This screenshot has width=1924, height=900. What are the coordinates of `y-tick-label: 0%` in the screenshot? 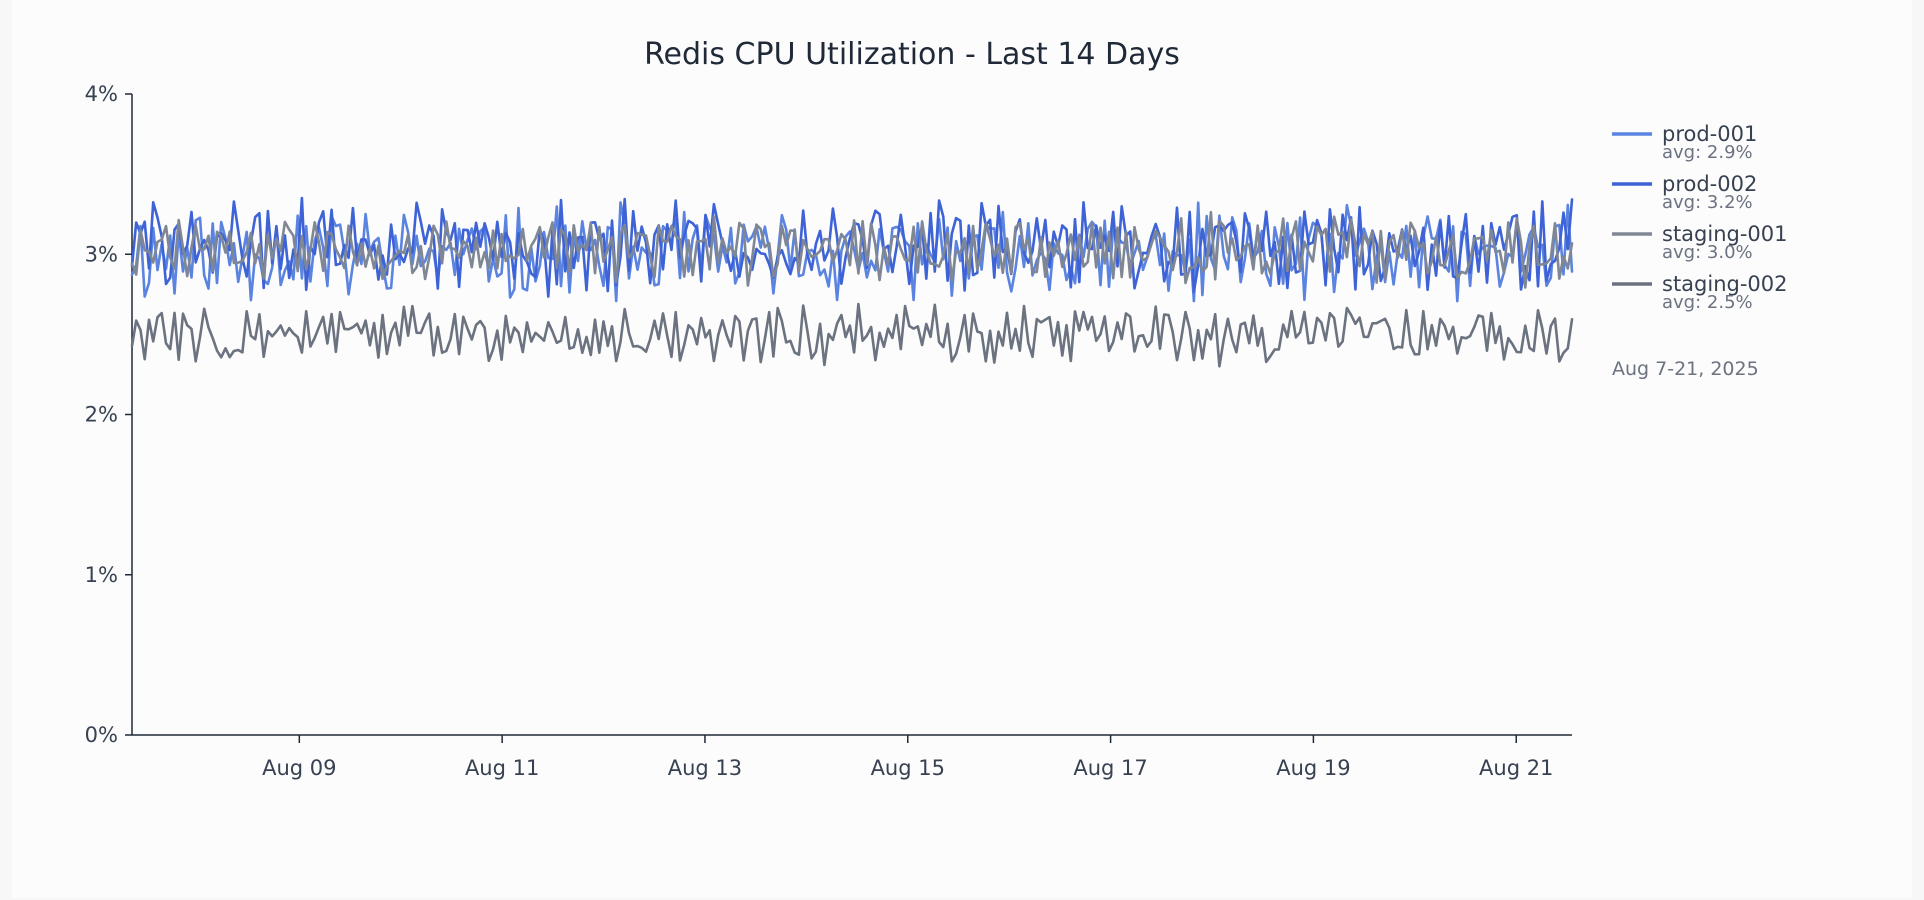 It's located at (101, 735).